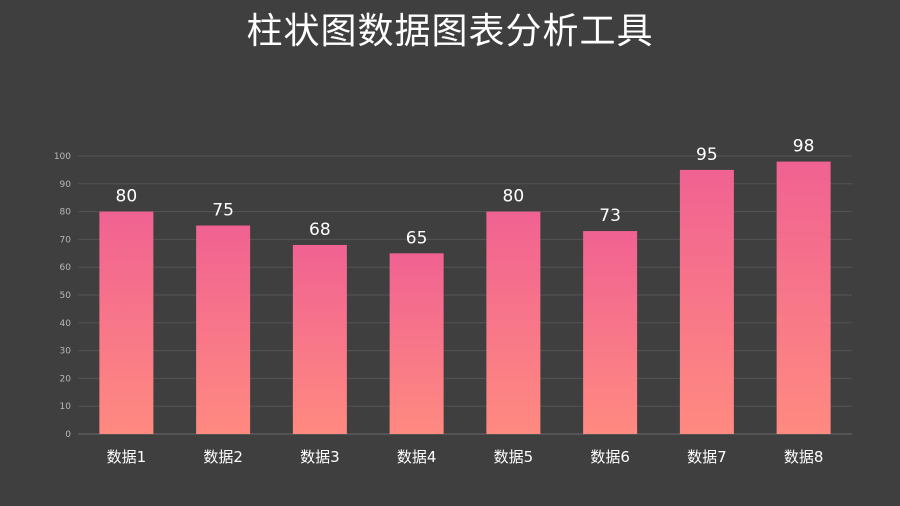  What do you see at coordinates (66, 352) in the screenshot?
I see `y-tick-label: 30` at bounding box center [66, 352].